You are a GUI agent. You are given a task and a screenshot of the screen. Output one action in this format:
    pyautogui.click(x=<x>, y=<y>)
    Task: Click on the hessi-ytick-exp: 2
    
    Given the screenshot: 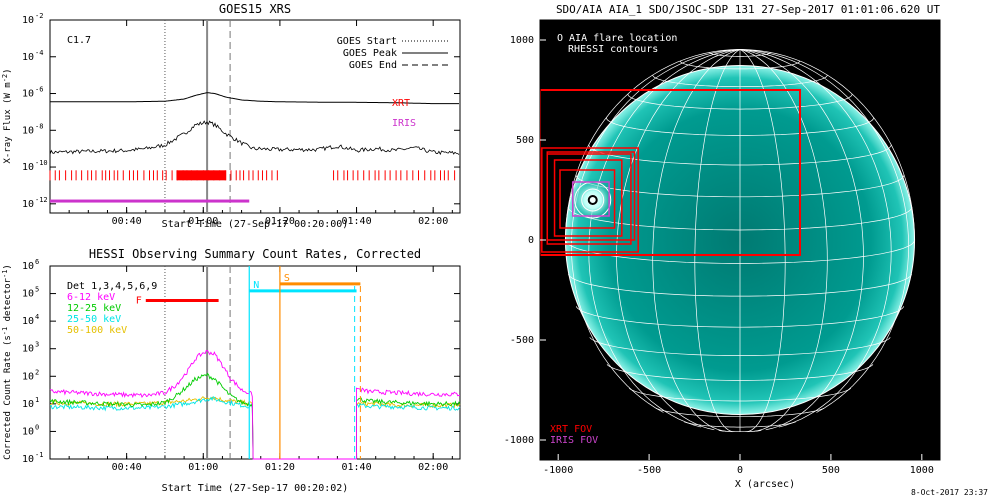 What is the action you would take?
    pyautogui.click(x=37, y=372)
    